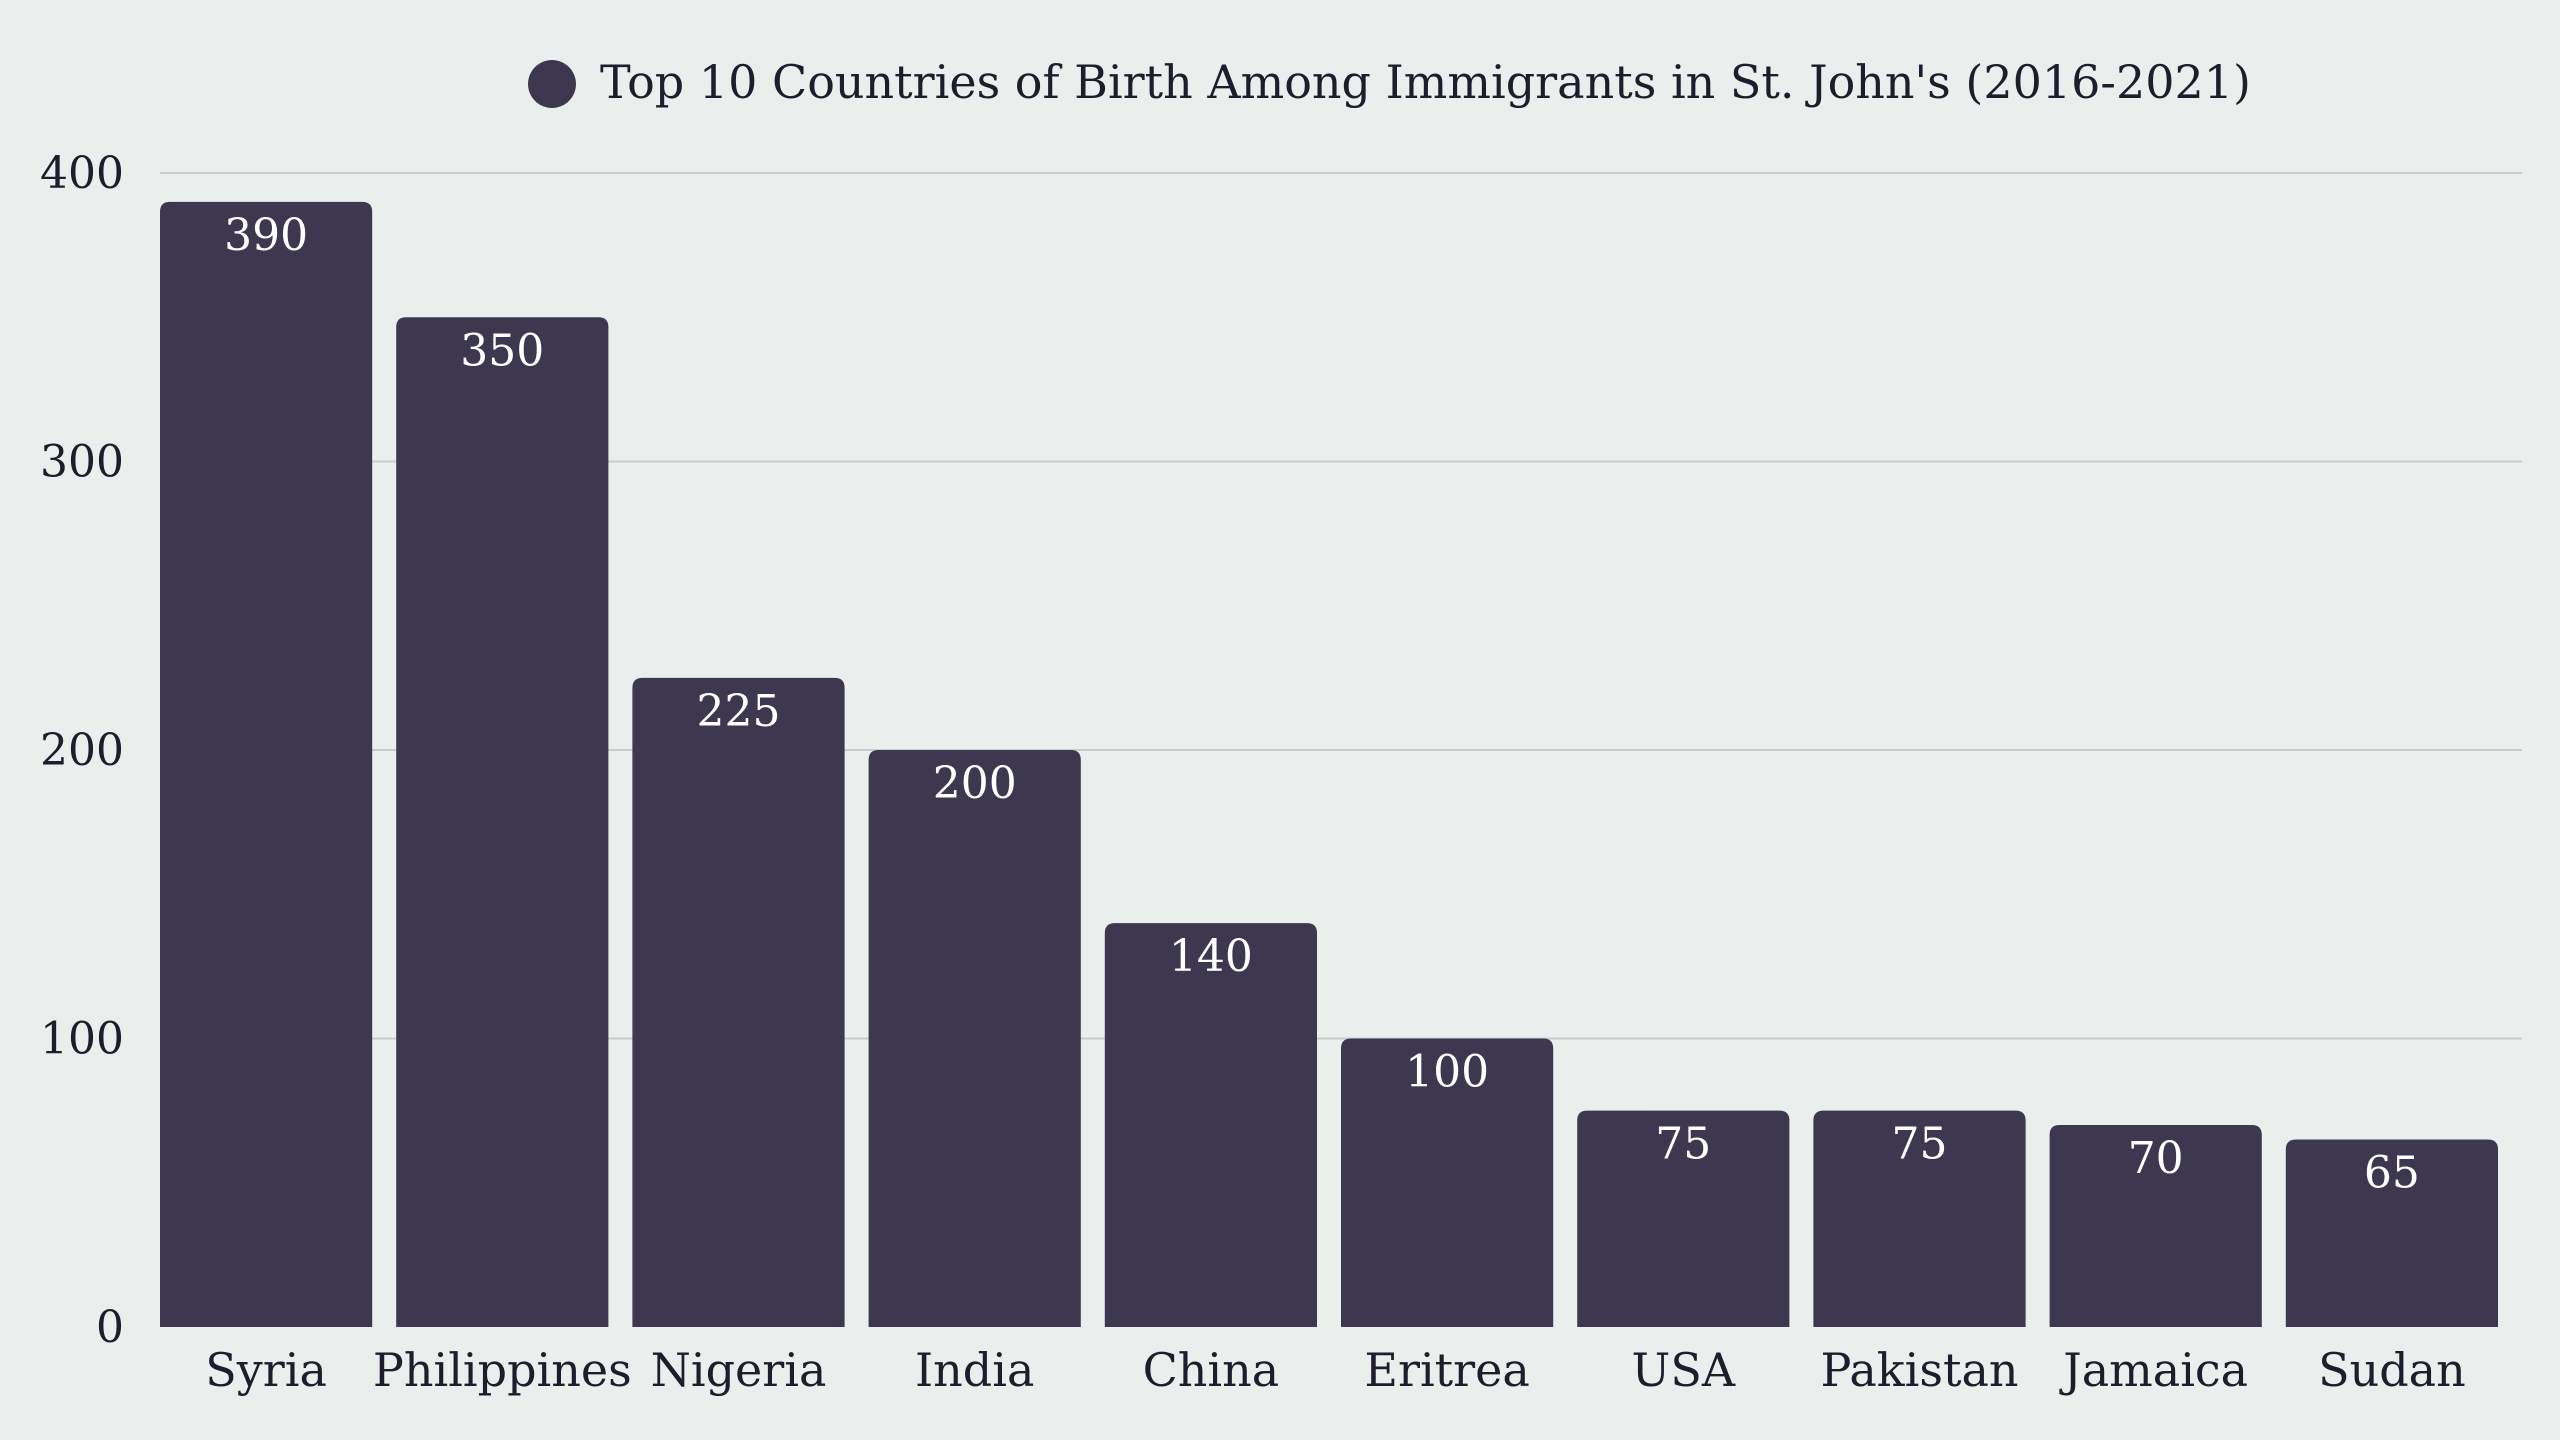 Image resolution: width=2560 pixels, height=1440 pixels. Describe the element at coordinates (1920, 1144) in the screenshot. I see `value-label-pakistan: 75` at that location.